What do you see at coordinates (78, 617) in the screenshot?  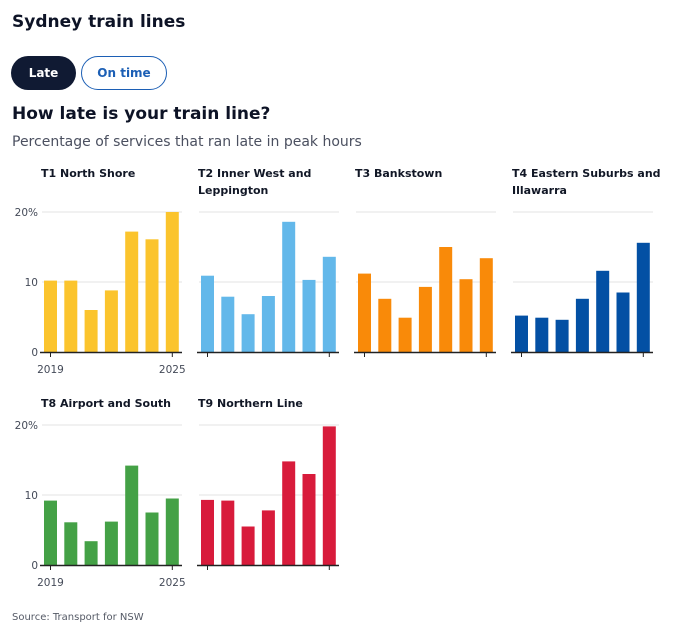 I see `source-note: Source: Transport for NSW` at bounding box center [78, 617].